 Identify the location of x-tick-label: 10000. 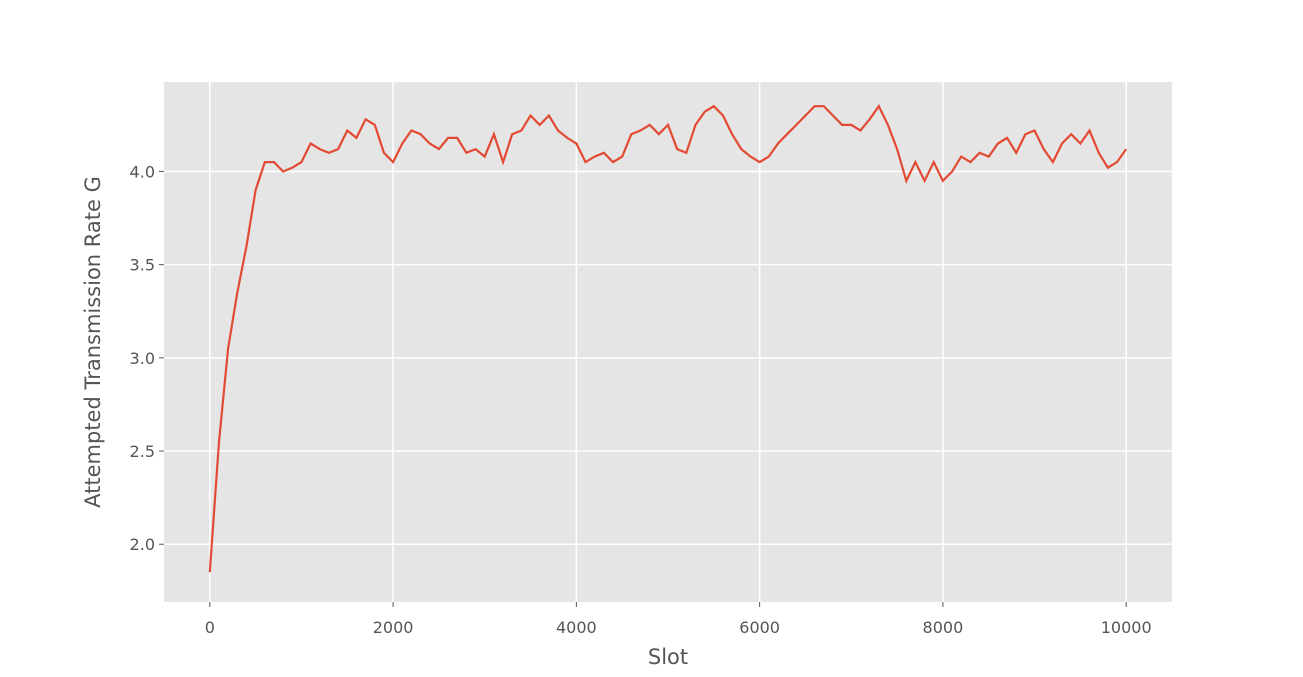
(1126, 627).